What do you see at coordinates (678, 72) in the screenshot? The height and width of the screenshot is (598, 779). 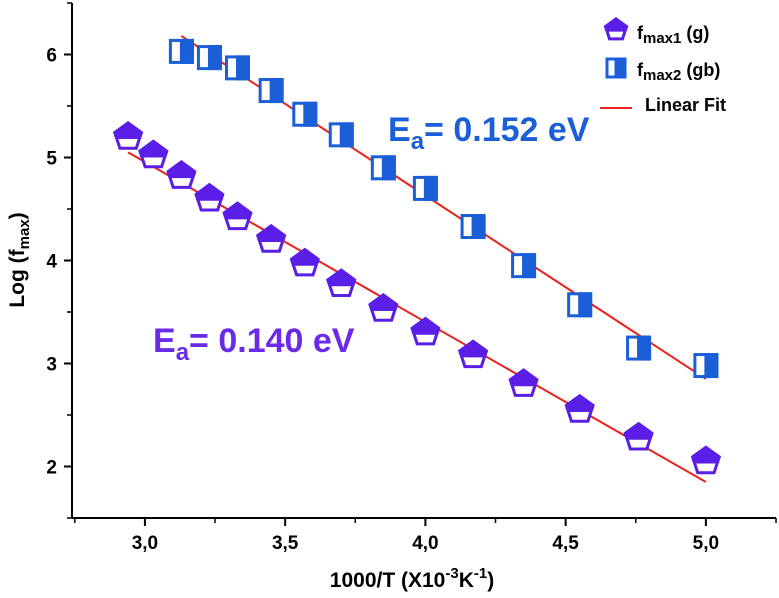 I see `legend-label-fmax2: fmax2 (gb)` at bounding box center [678, 72].